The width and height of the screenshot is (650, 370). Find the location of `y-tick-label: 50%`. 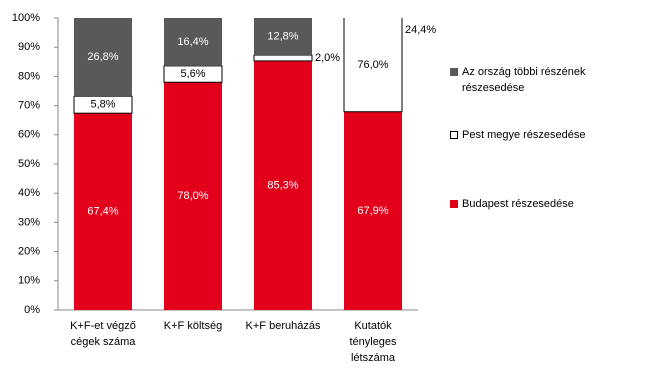

y-tick-label: 50% is located at coordinates (29, 164).